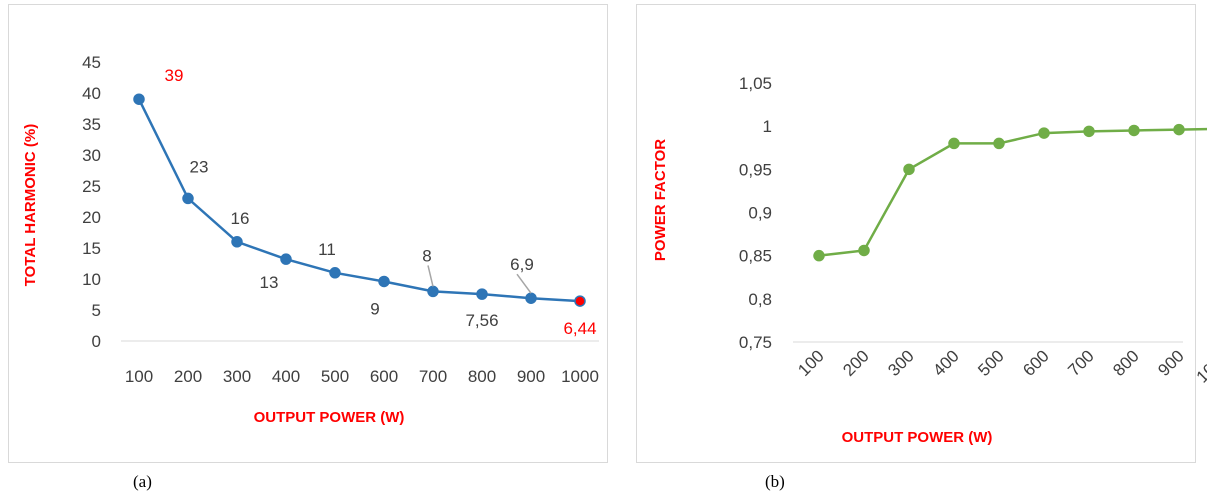 The width and height of the screenshot is (1207, 499). Describe the element at coordinates (91, 279) in the screenshot. I see `y-tick-label: 10` at that location.